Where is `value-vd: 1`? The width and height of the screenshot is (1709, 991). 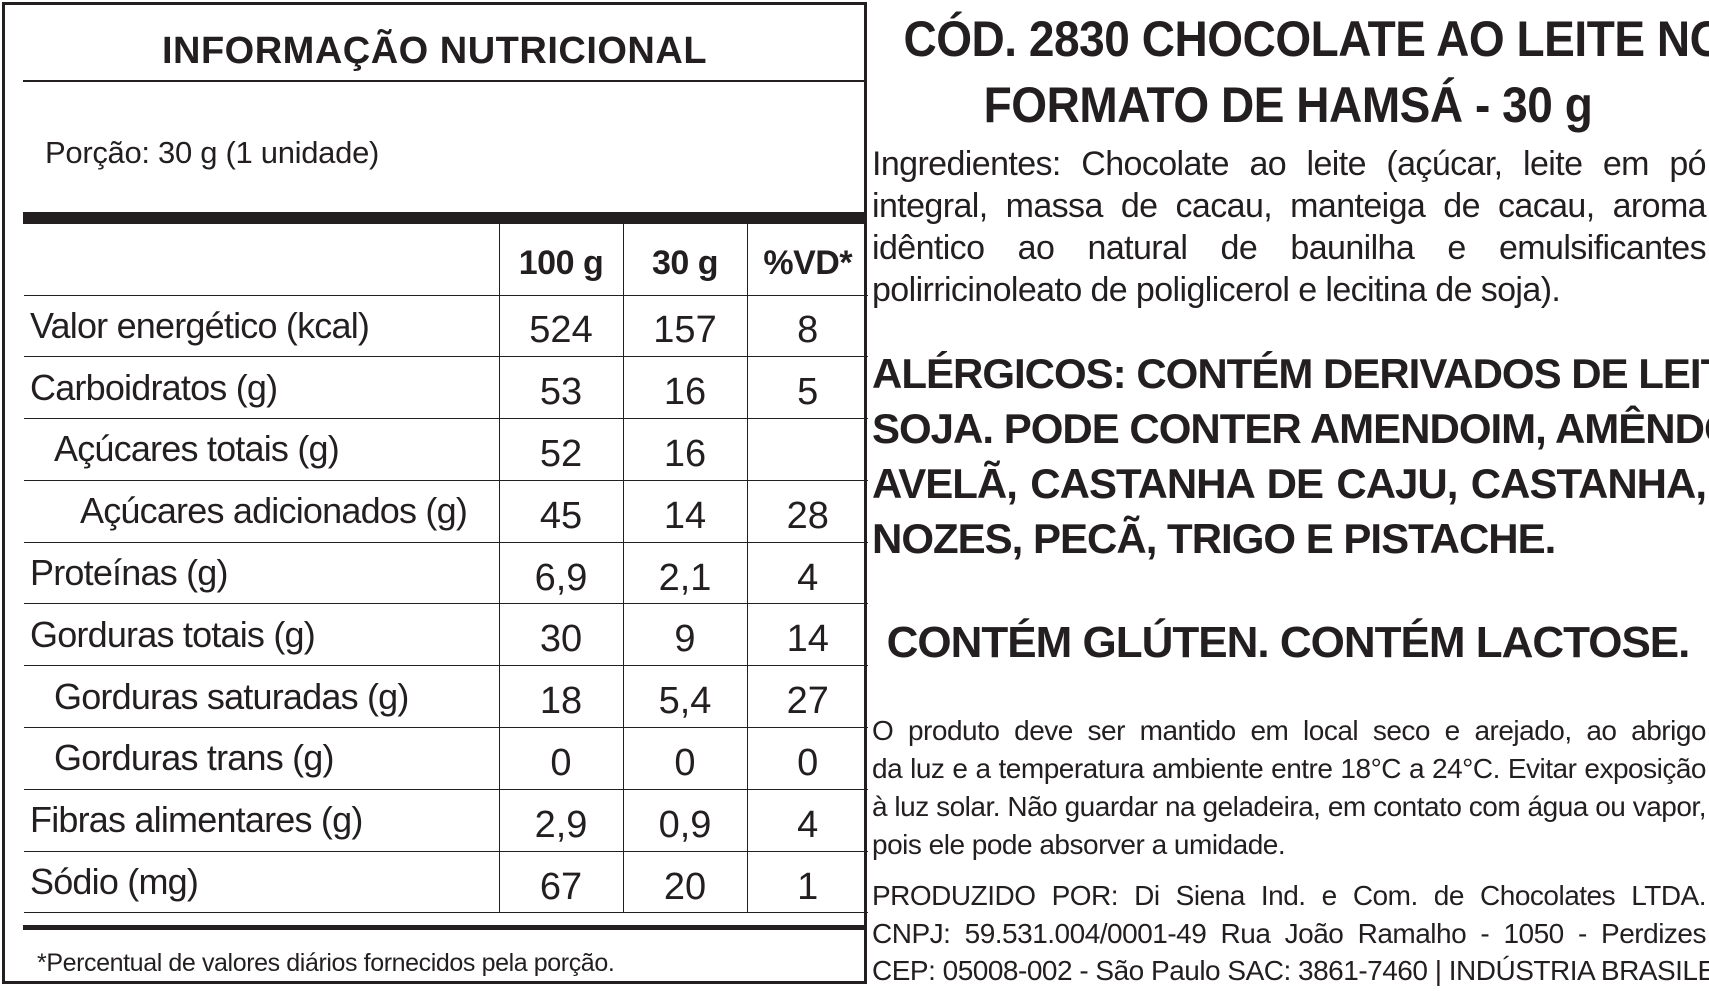 value-vd: 1 is located at coordinates (807, 882).